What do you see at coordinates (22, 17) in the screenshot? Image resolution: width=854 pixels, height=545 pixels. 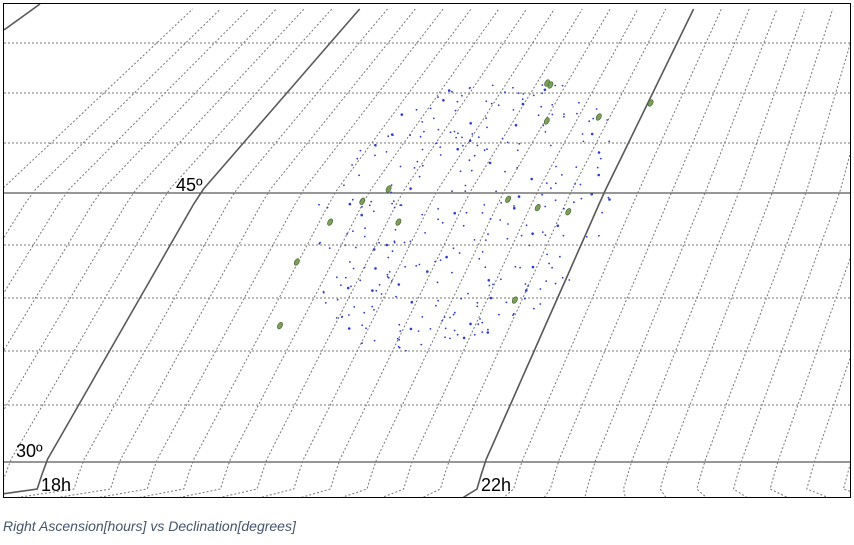 I see `ra-major-meridian` at bounding box center [22, 17].